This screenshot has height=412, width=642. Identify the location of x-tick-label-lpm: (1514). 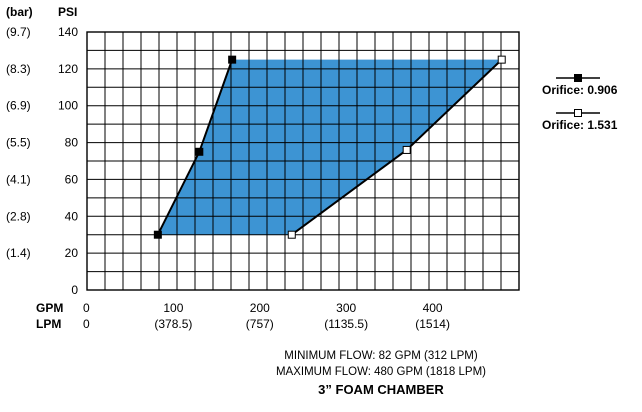
(432, 324).